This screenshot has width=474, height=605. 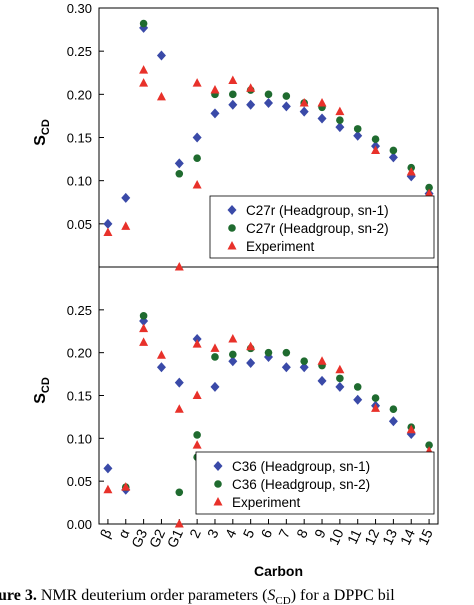 What do you see at coordinates (278, 571) in the screenshot?
I see `x-axis-label: Carbon` at bounding box center [278, 571].